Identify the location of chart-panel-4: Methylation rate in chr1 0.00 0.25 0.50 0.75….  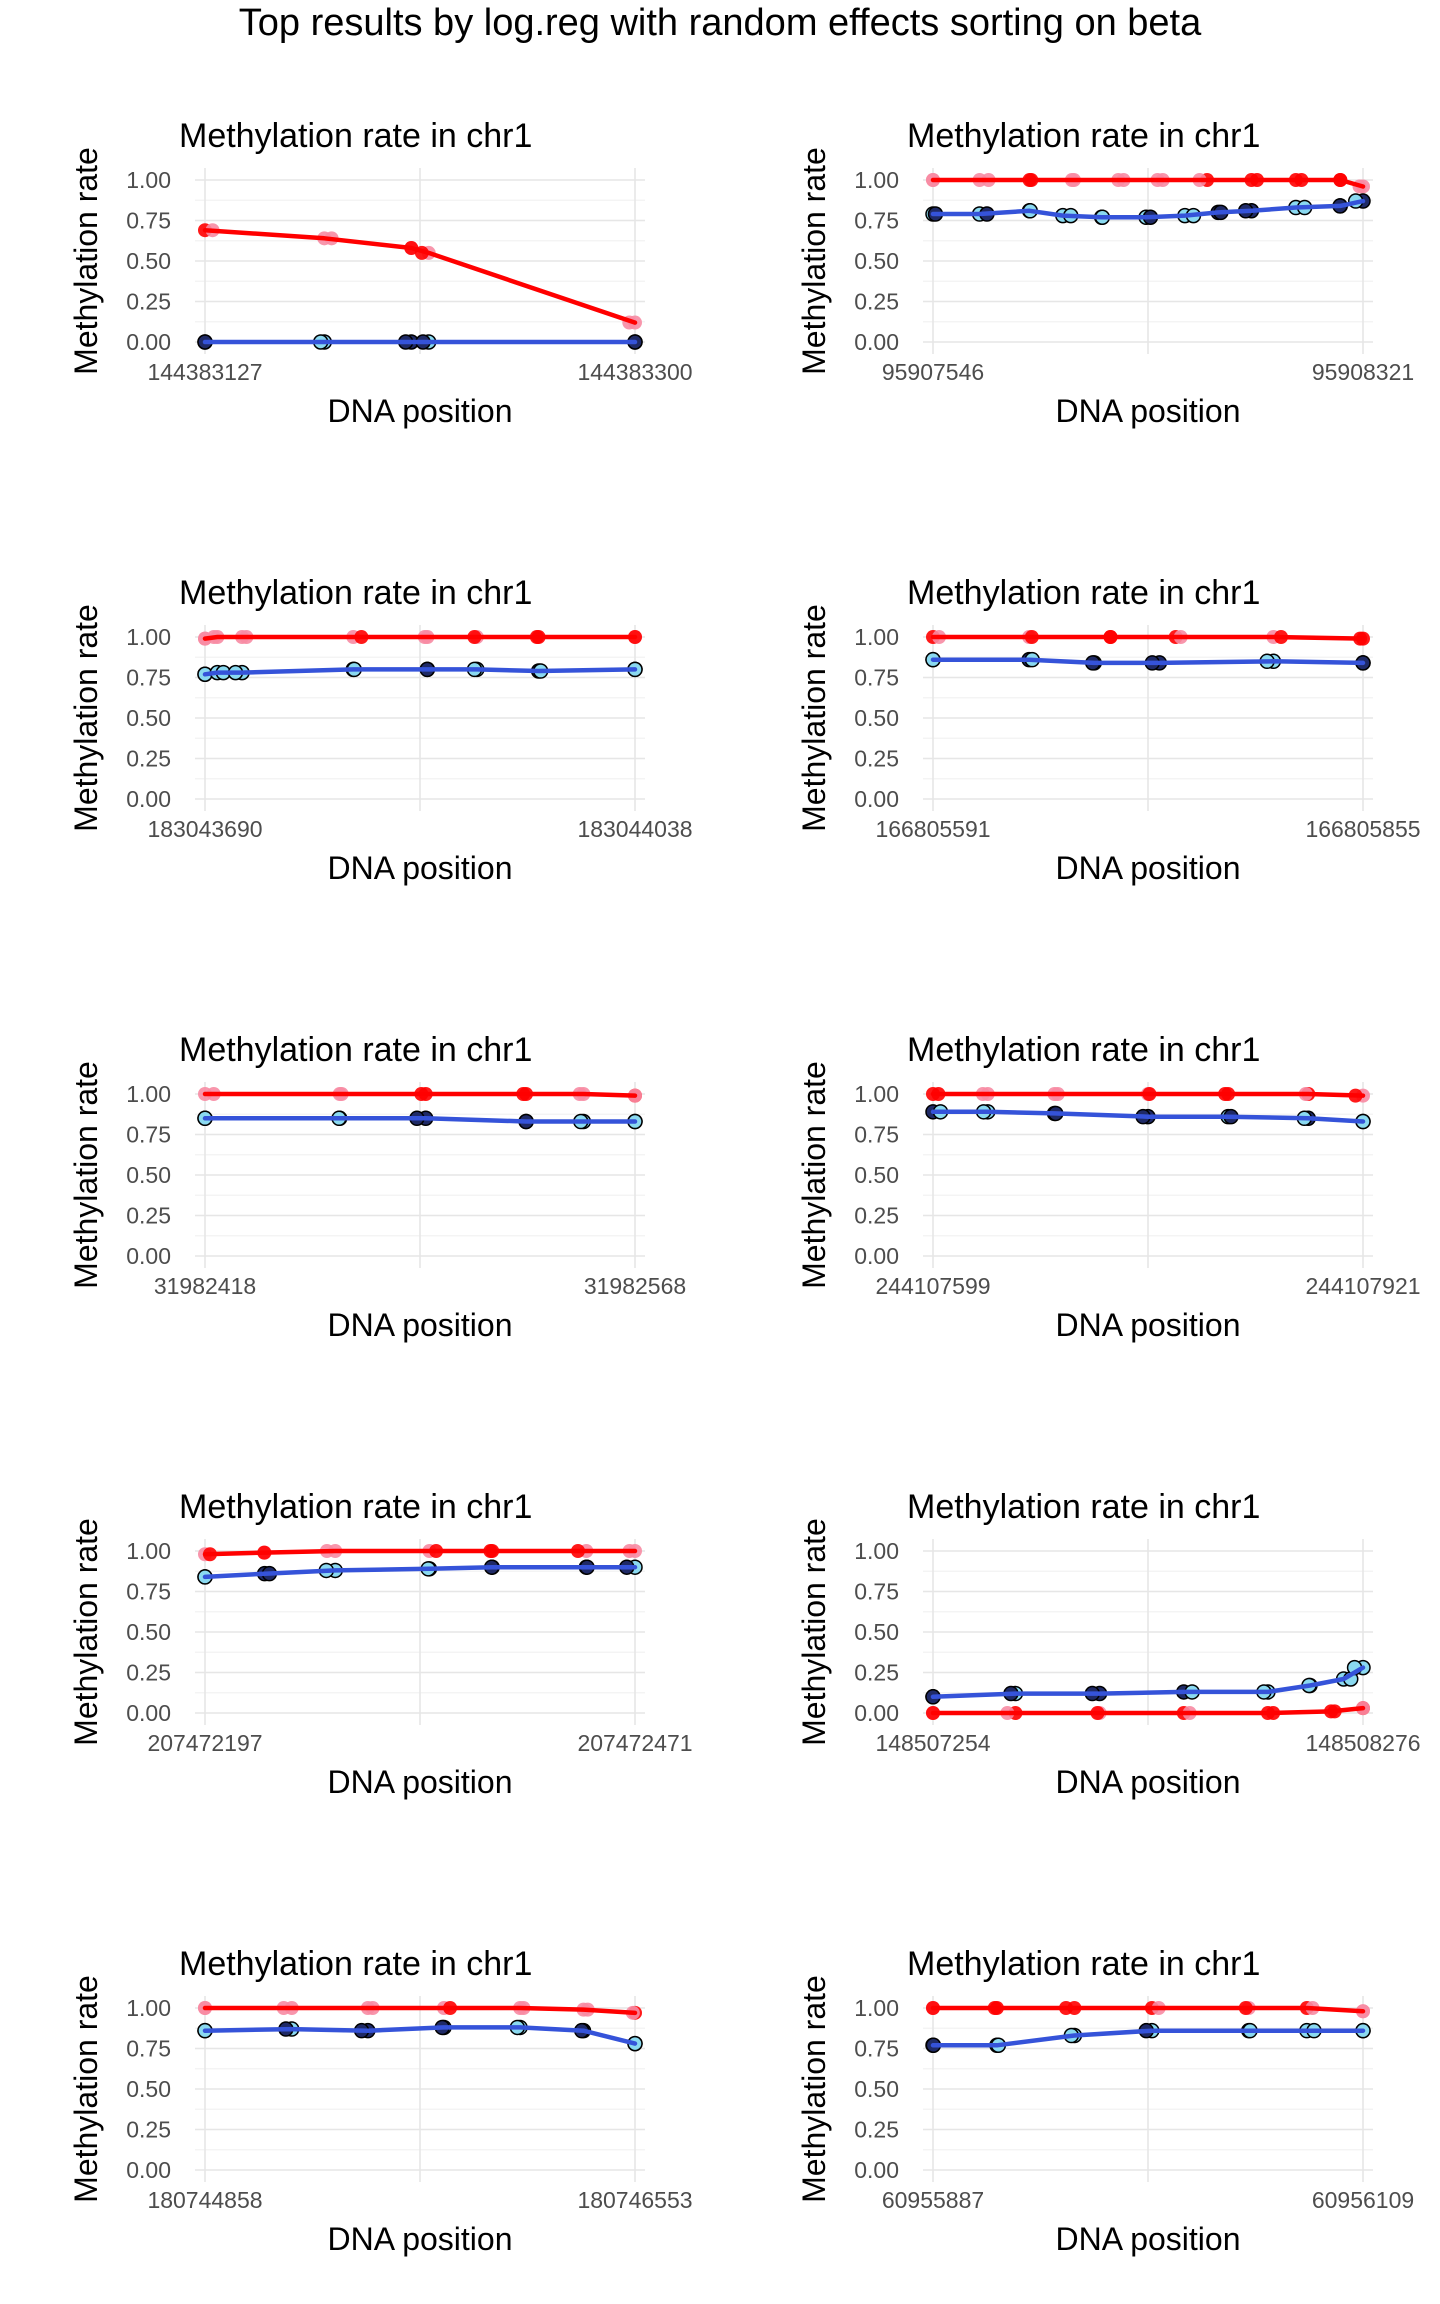
(1108, 730).